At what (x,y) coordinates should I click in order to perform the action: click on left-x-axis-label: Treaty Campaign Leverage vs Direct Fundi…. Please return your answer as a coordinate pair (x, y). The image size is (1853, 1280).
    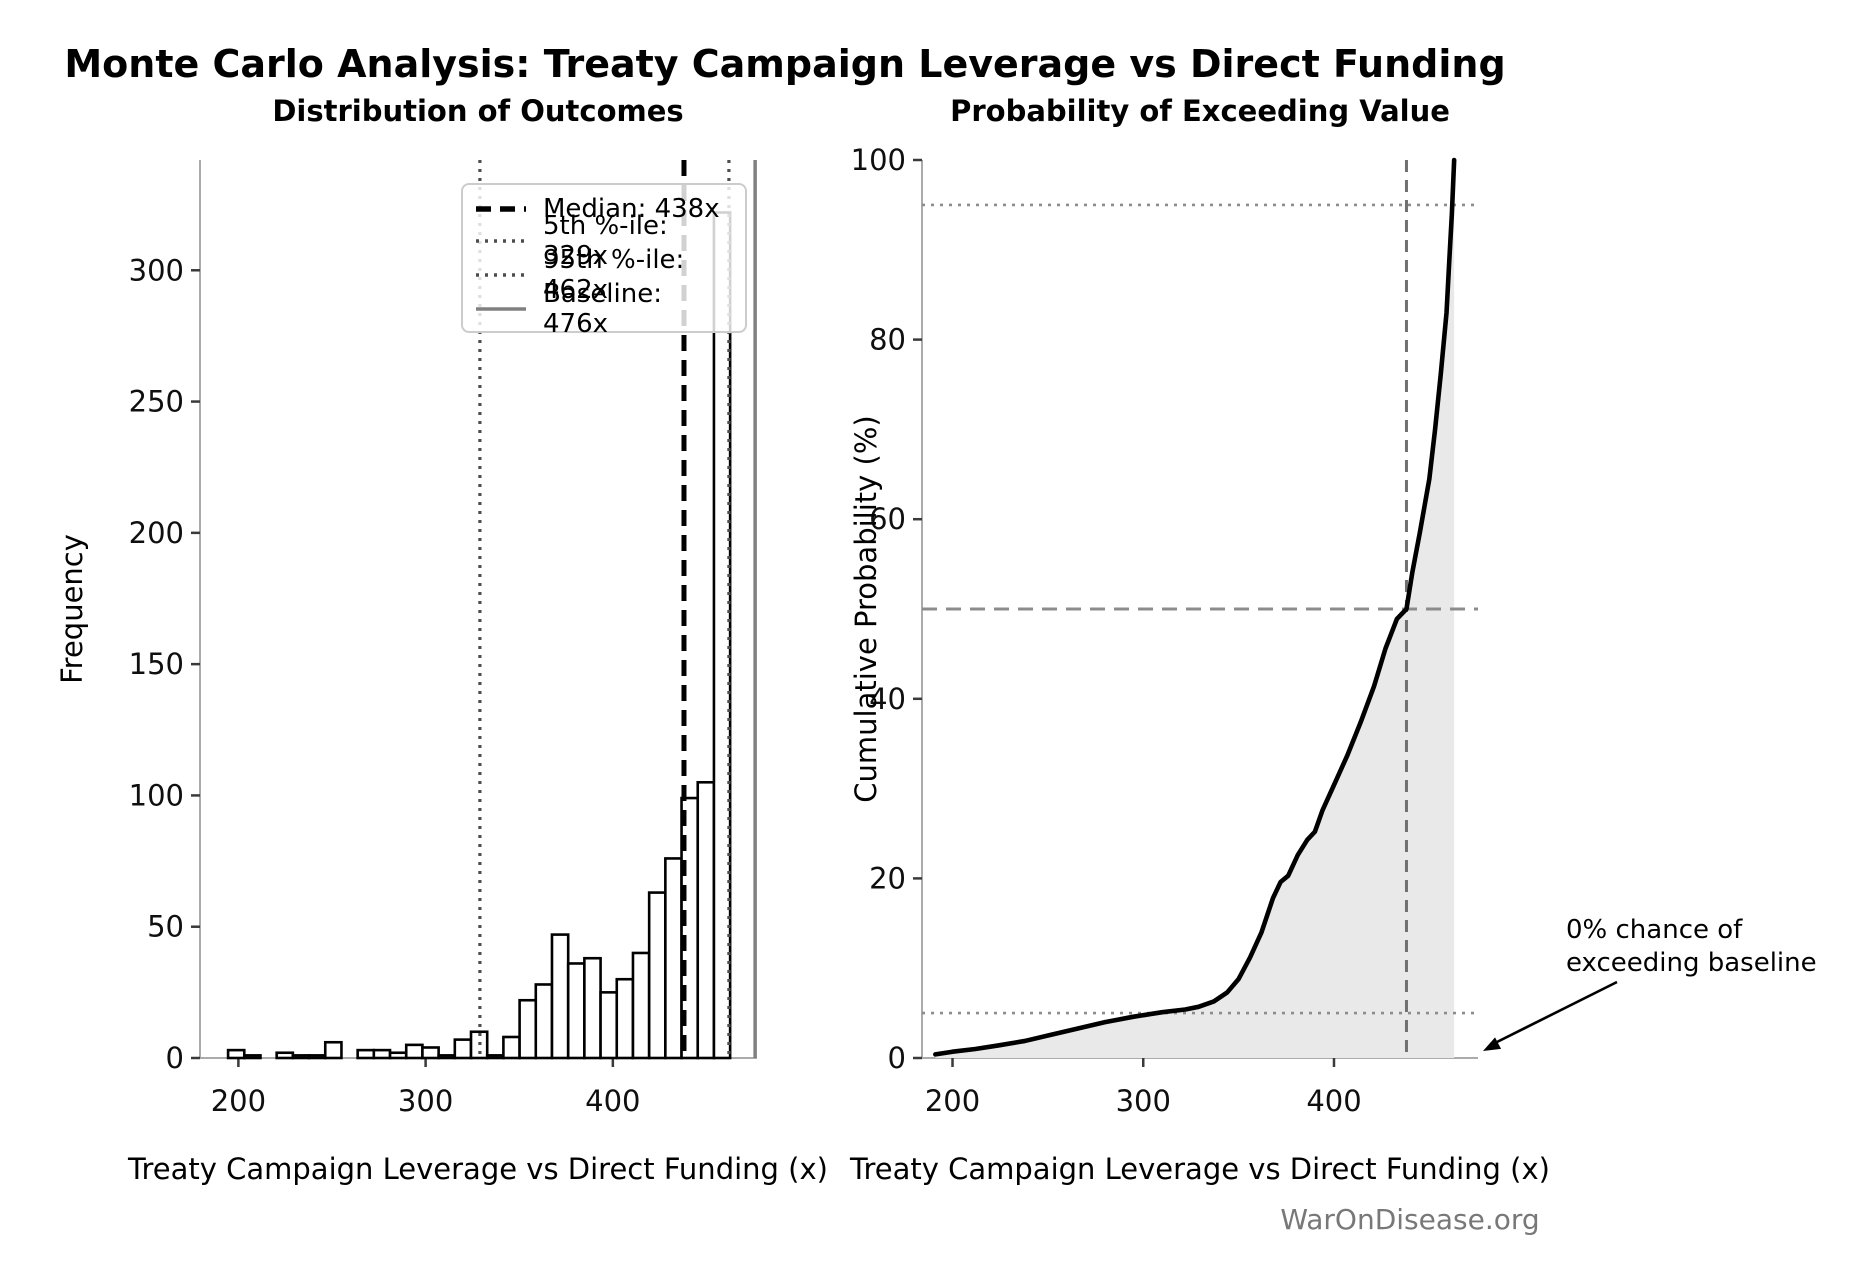
    Looking at the image, I should click on (478, 1169).